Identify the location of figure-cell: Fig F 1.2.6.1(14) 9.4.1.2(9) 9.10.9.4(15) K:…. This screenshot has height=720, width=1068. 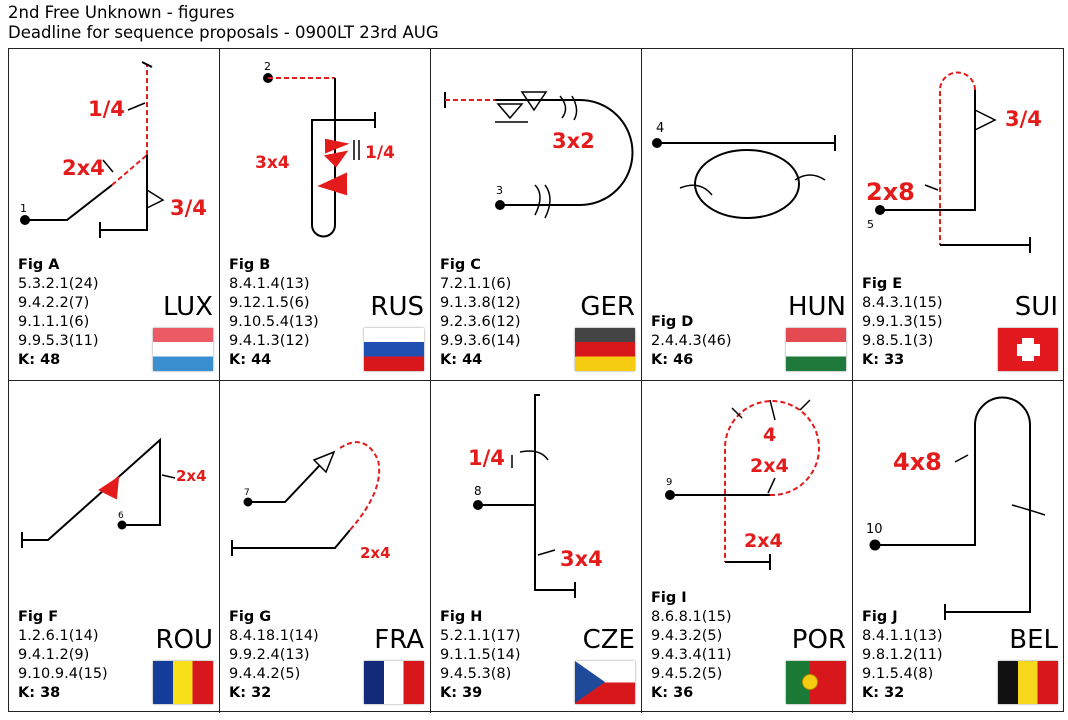
(114, 547).